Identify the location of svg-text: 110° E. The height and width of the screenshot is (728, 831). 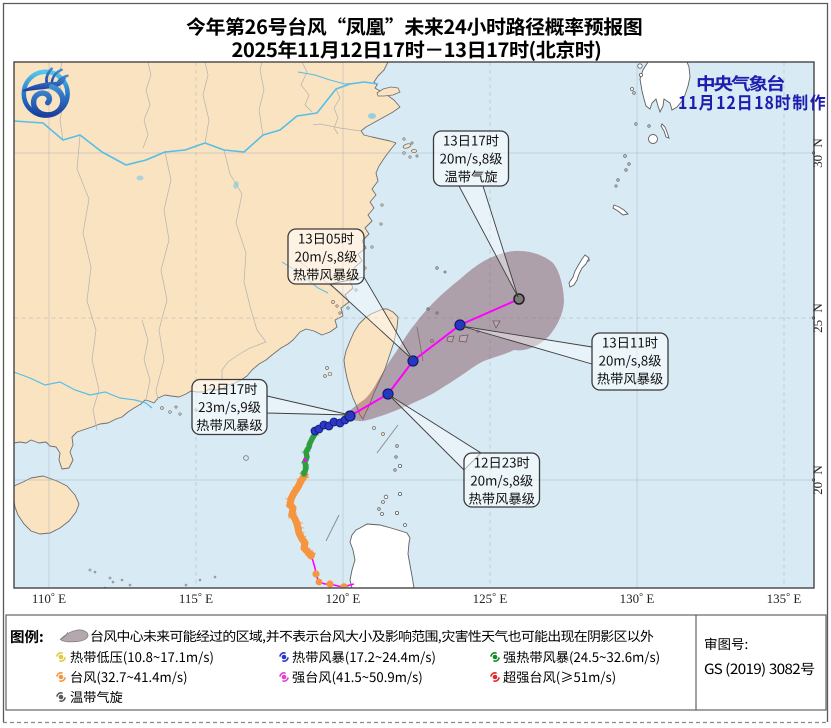
(49, 598).